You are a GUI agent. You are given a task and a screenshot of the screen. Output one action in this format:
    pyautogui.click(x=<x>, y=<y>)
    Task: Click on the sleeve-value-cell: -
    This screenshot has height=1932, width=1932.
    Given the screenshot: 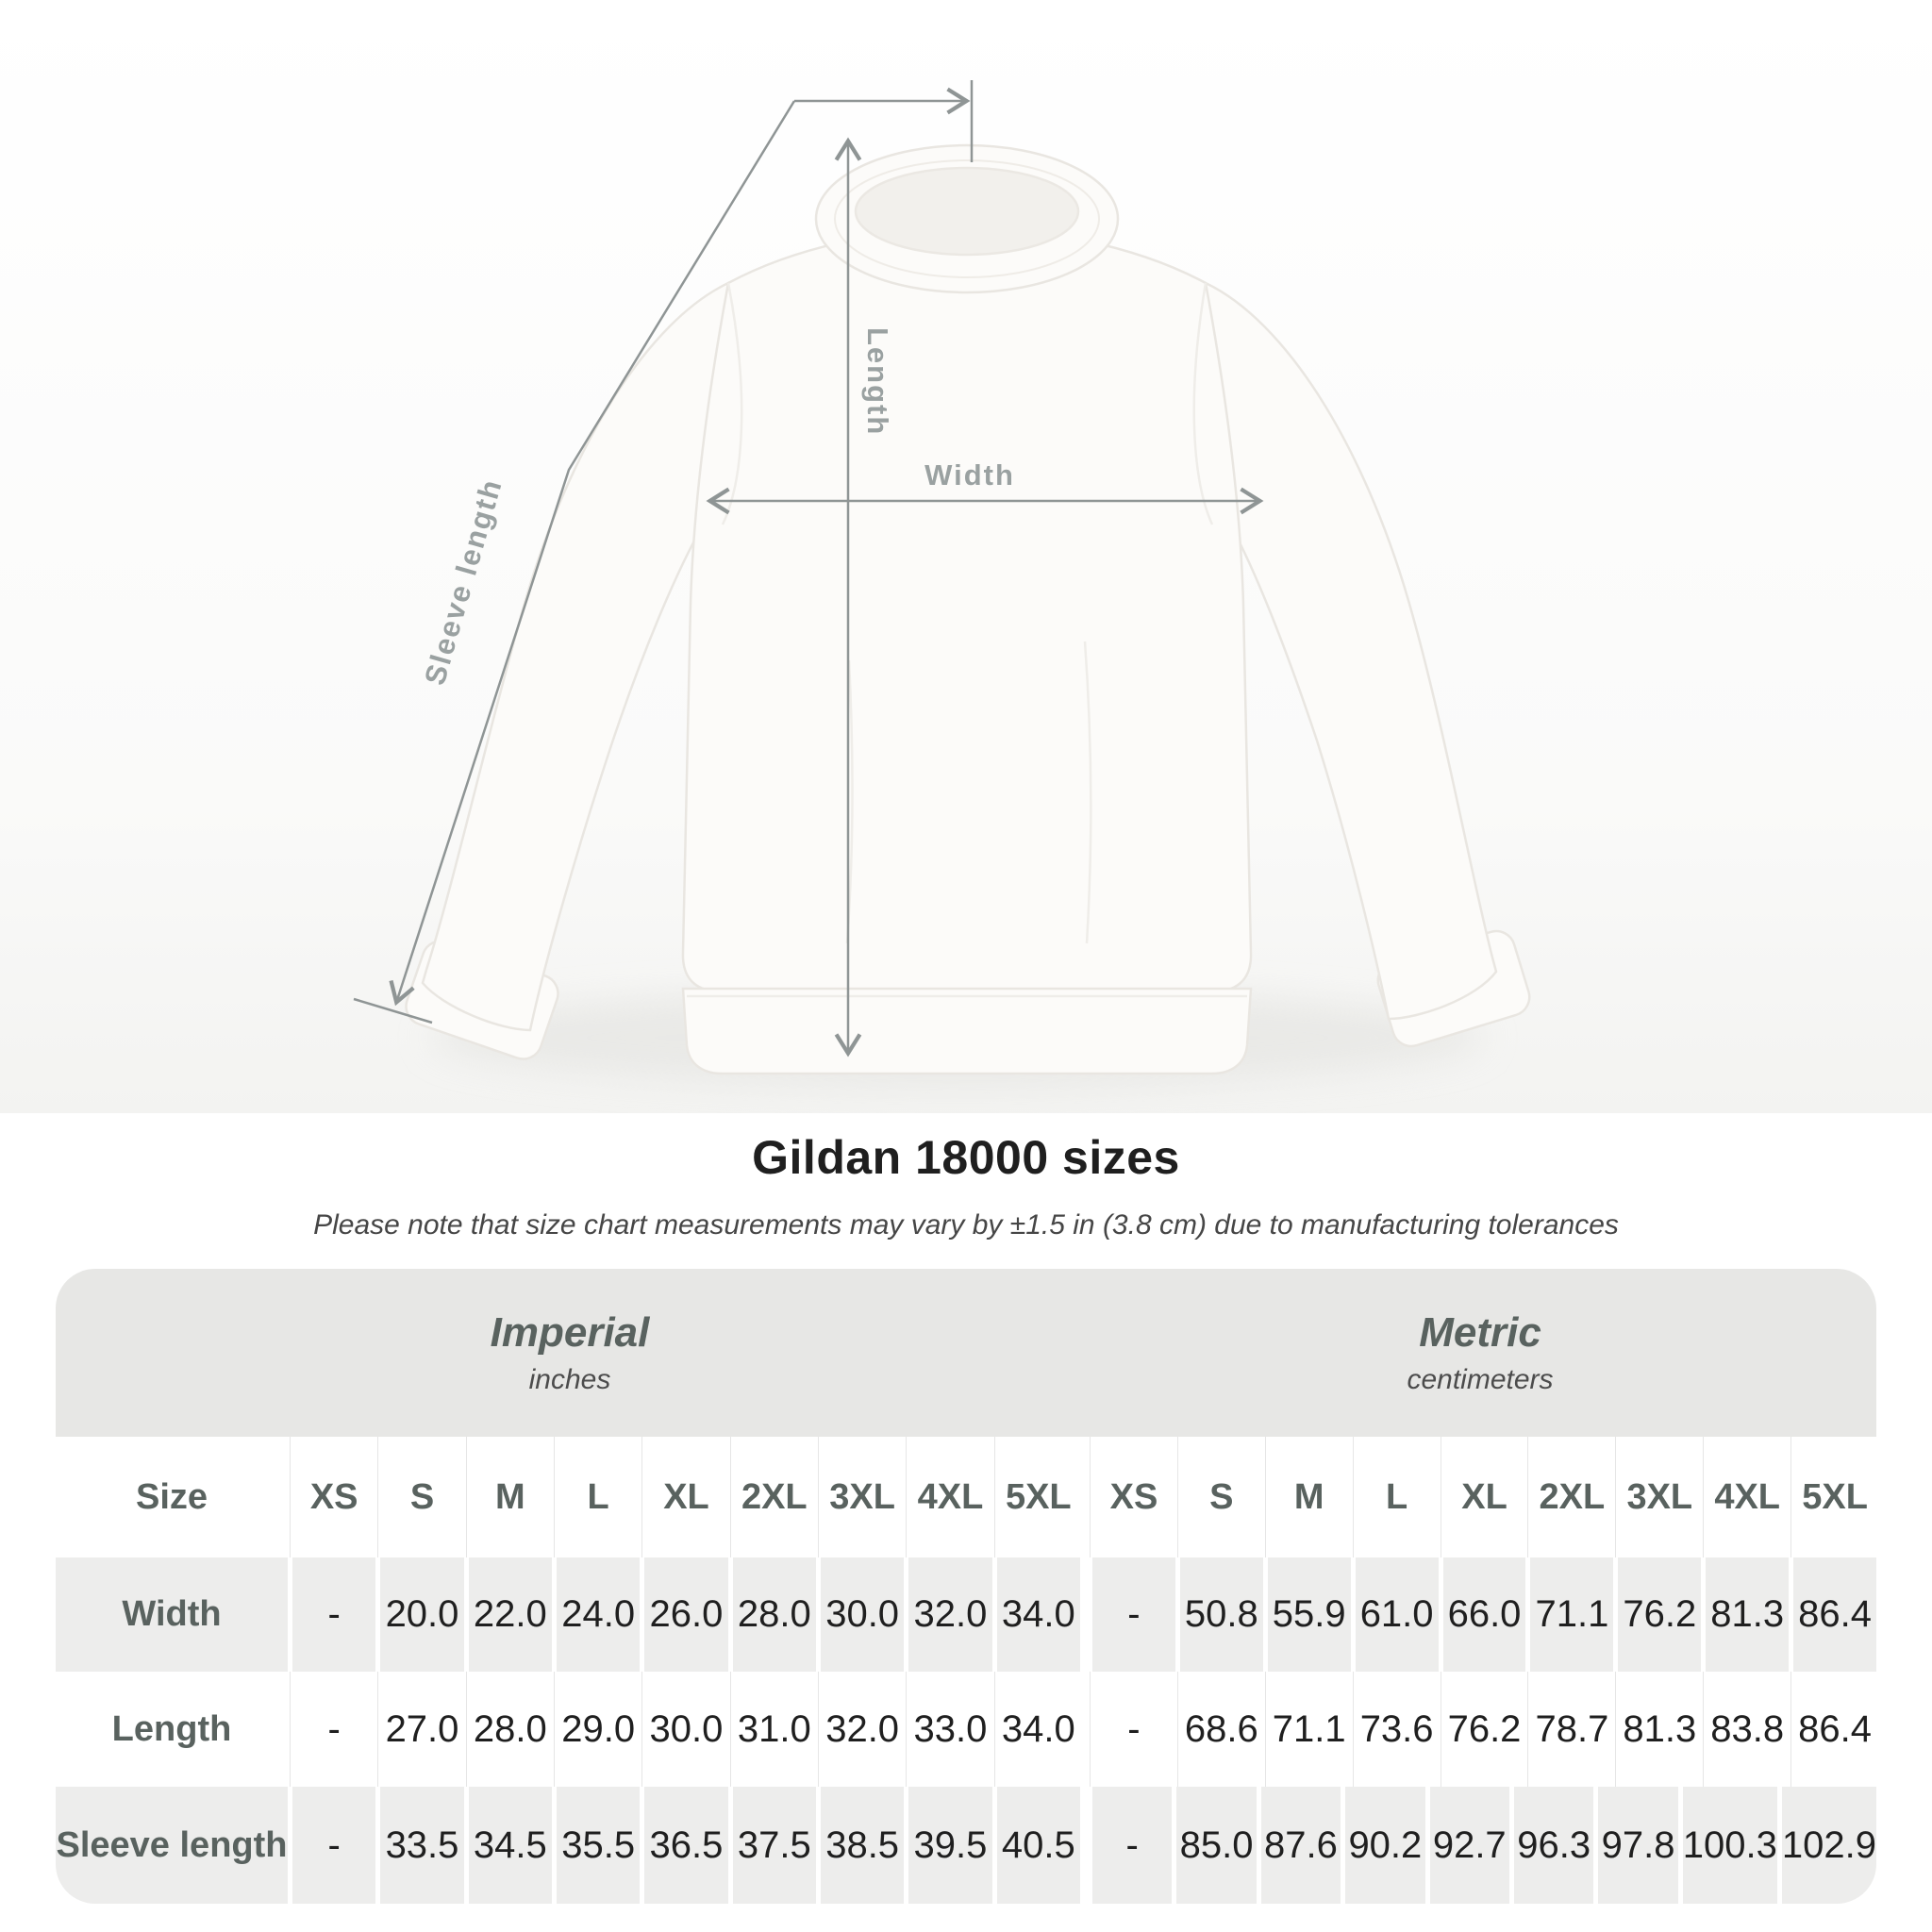 What is the action you would take?
    pyautogui.click(x=1133, y=1846)
    